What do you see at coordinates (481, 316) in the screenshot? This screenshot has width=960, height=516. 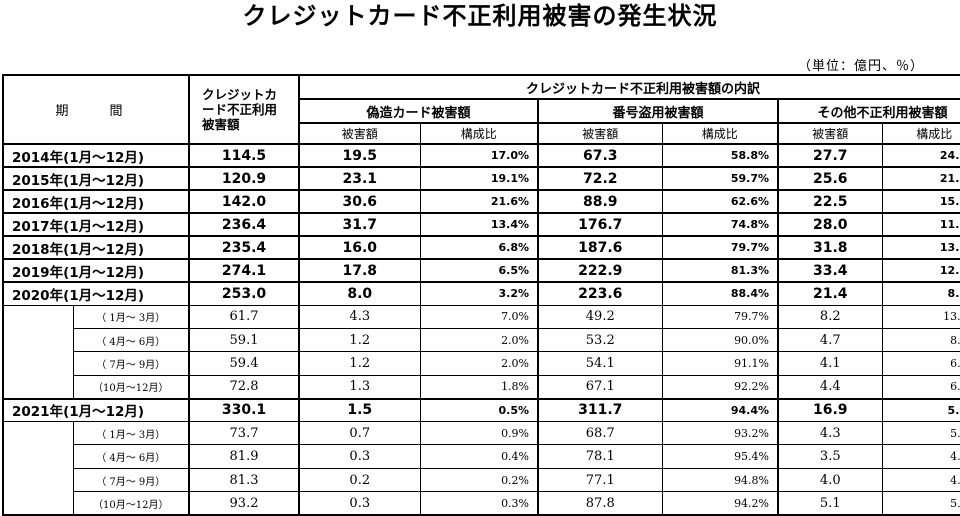 I see `table-row-quarter: （ 1月～ 3月）61.74.37.0%49.279.7%8.213.3%` at bounding box center [481, 316].